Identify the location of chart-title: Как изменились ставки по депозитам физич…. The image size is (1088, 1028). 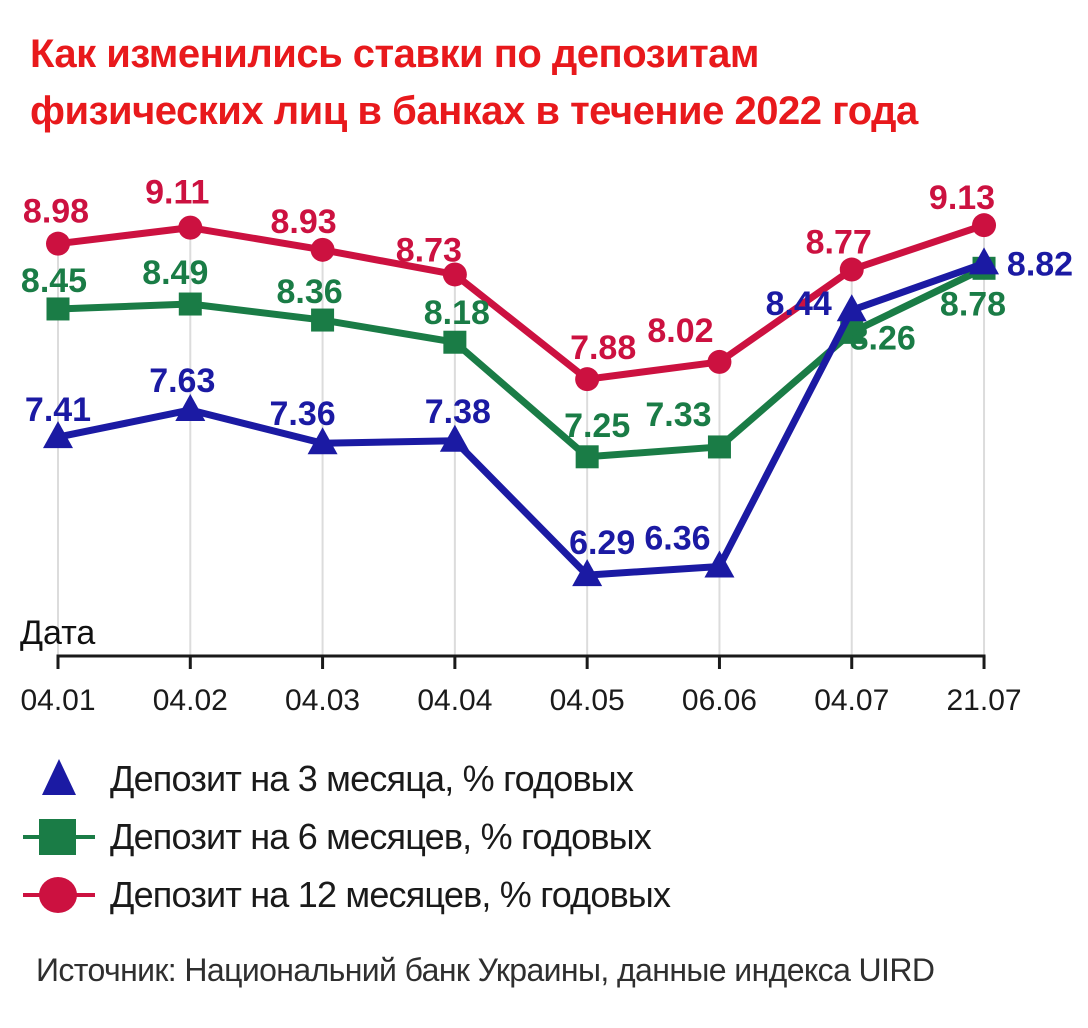
(550, 83).